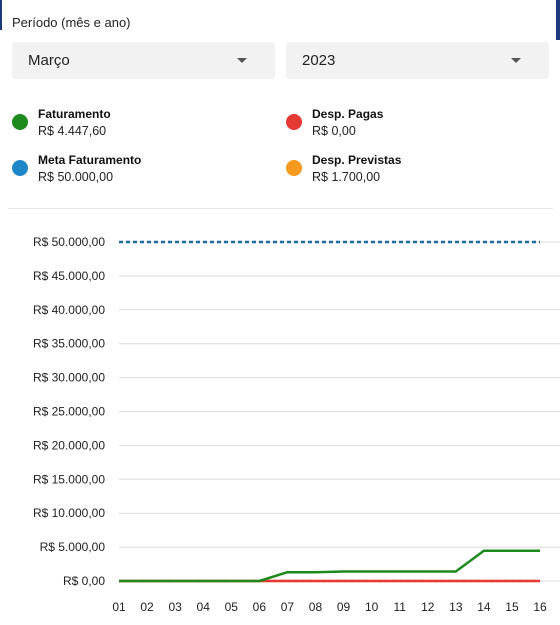 The width and height of the screenshot is (560, 625). What do you see at coordinates (484, 607) in the screenshot?
I see `x-tick-label: 14` at bounding box center [484, 607].